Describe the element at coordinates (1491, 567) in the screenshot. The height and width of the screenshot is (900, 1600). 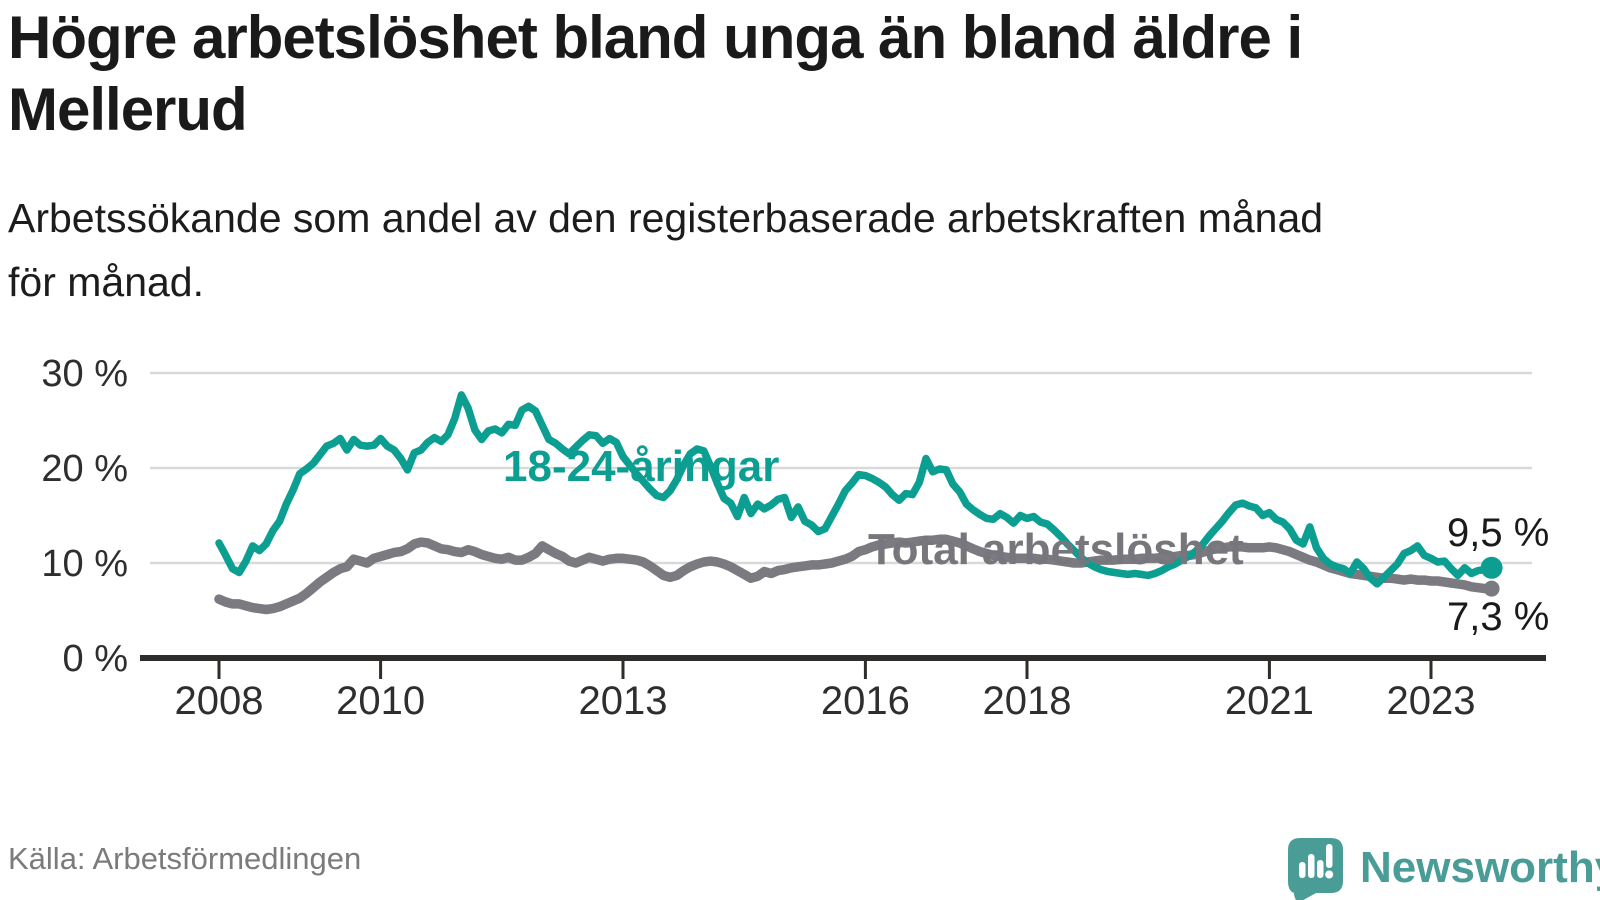
I see `end-dot-youth` at that location.